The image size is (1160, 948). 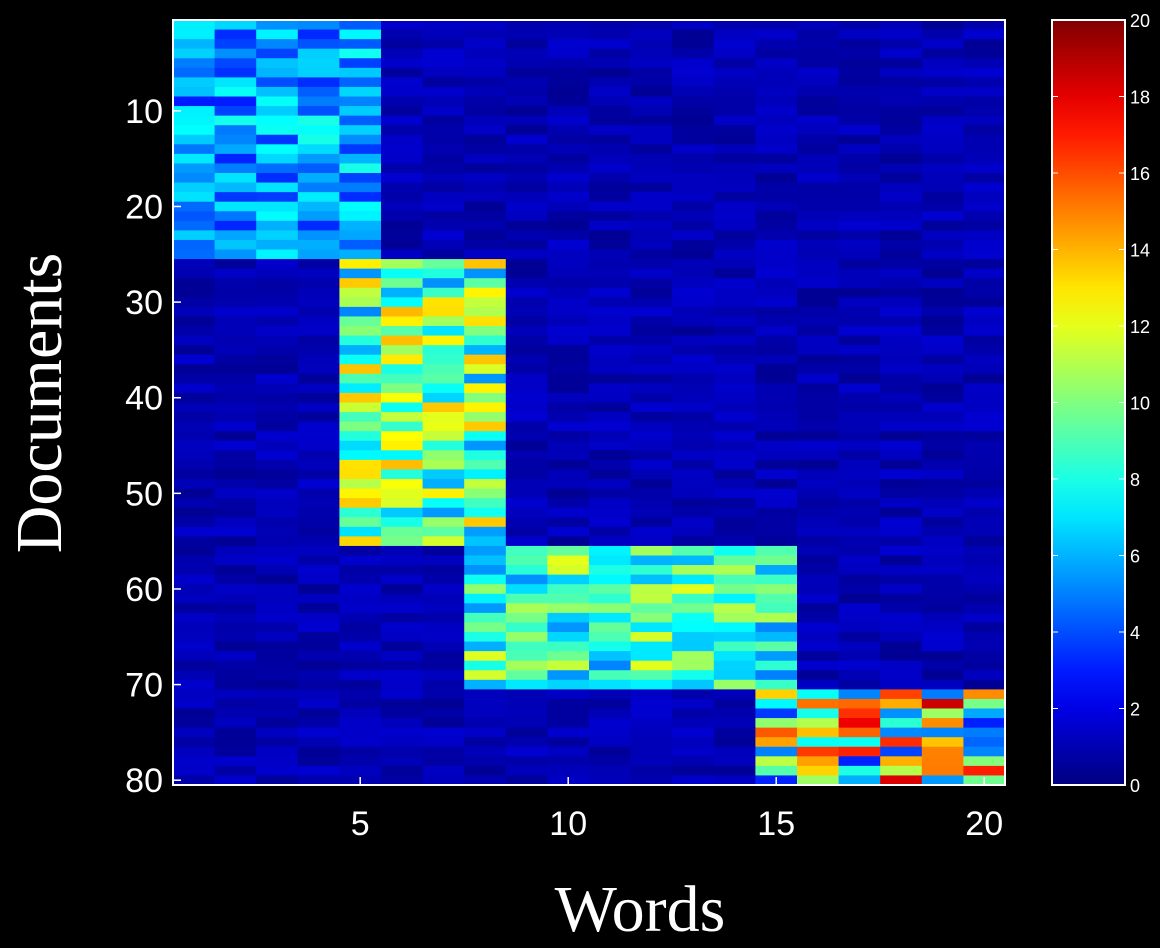 What do you see at coordinates (144, 399) in the screenshot?
I see `y-tick-label: 40` at bounding box center [144, 399].